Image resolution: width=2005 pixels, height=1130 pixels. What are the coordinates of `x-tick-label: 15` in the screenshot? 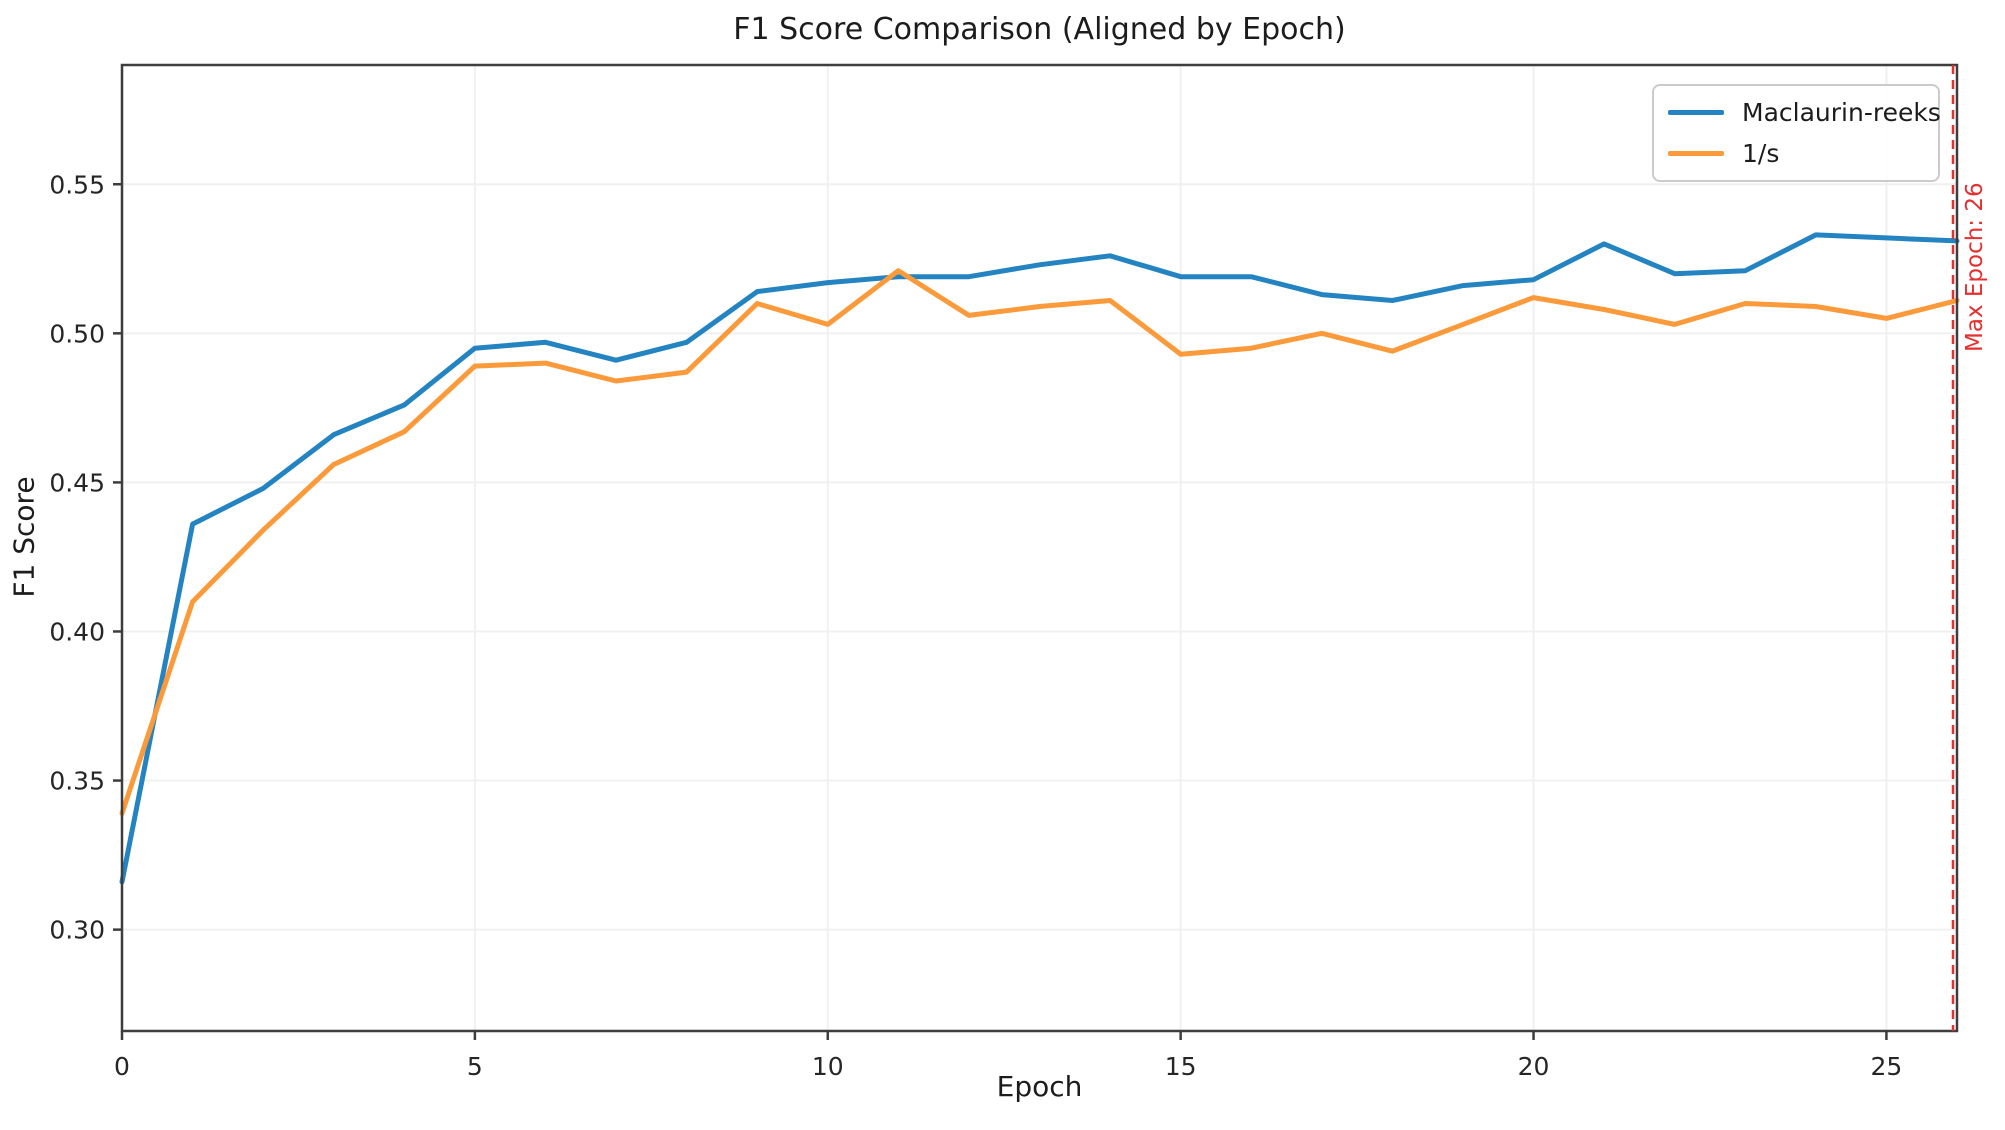 It's located at (1181, 1066).